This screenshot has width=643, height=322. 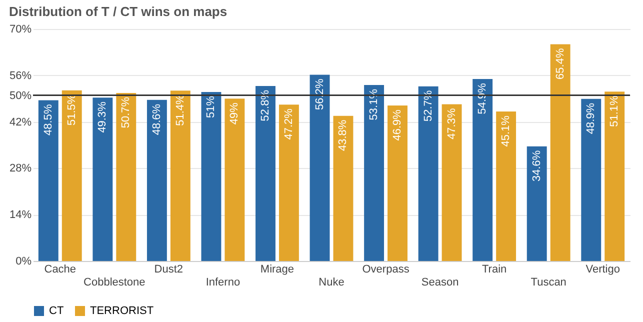 What do you see at coordinates (56, 311) in the screenshot?
I see `legend-label: CT` at bounding box center [56, 311].